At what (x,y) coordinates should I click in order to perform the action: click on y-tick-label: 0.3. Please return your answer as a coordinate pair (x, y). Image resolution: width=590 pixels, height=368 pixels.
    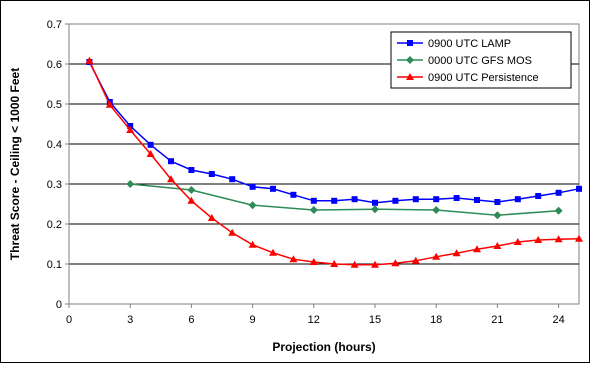
    Looking at the image, I should click on (54, 185).